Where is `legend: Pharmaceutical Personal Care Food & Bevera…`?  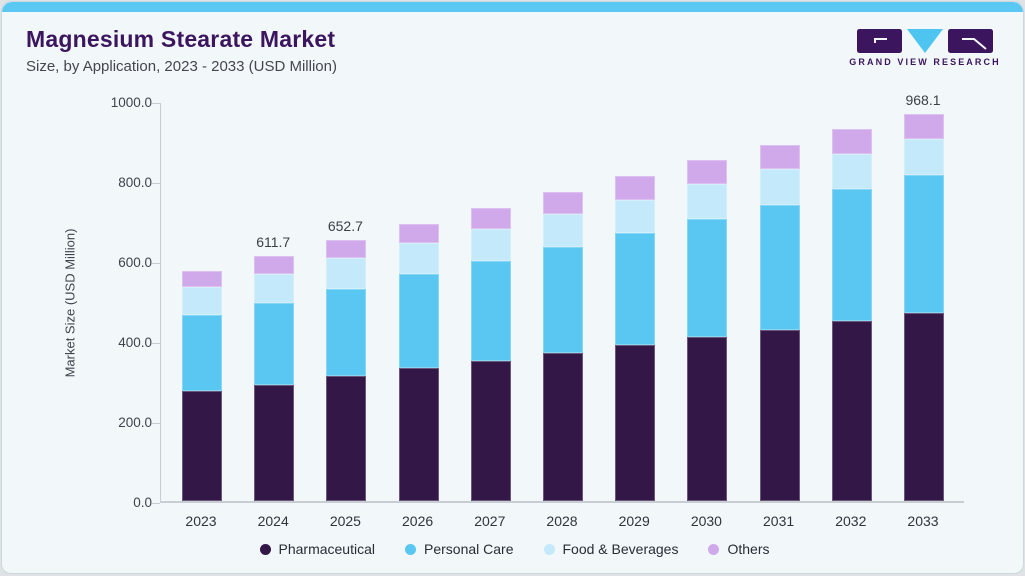
legend: Pharmaceutical Personal Care Food & Bevera… is located at coordinates (512, 549).